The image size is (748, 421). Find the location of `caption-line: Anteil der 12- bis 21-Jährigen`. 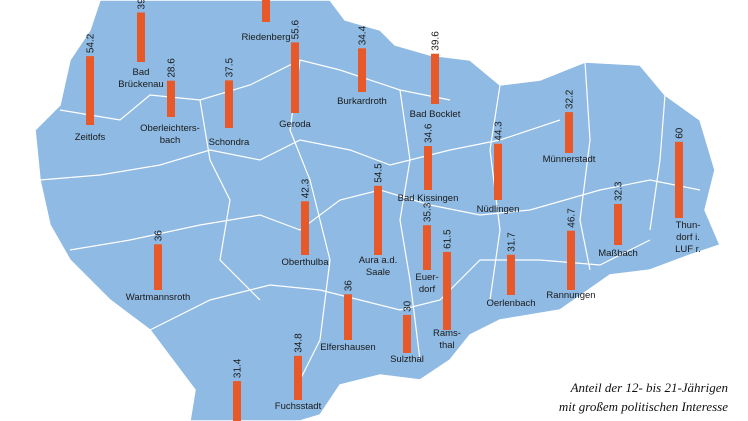

caption-line: Anteil der 12- bis 21-Jährigen is located at coordinates (649, 387).